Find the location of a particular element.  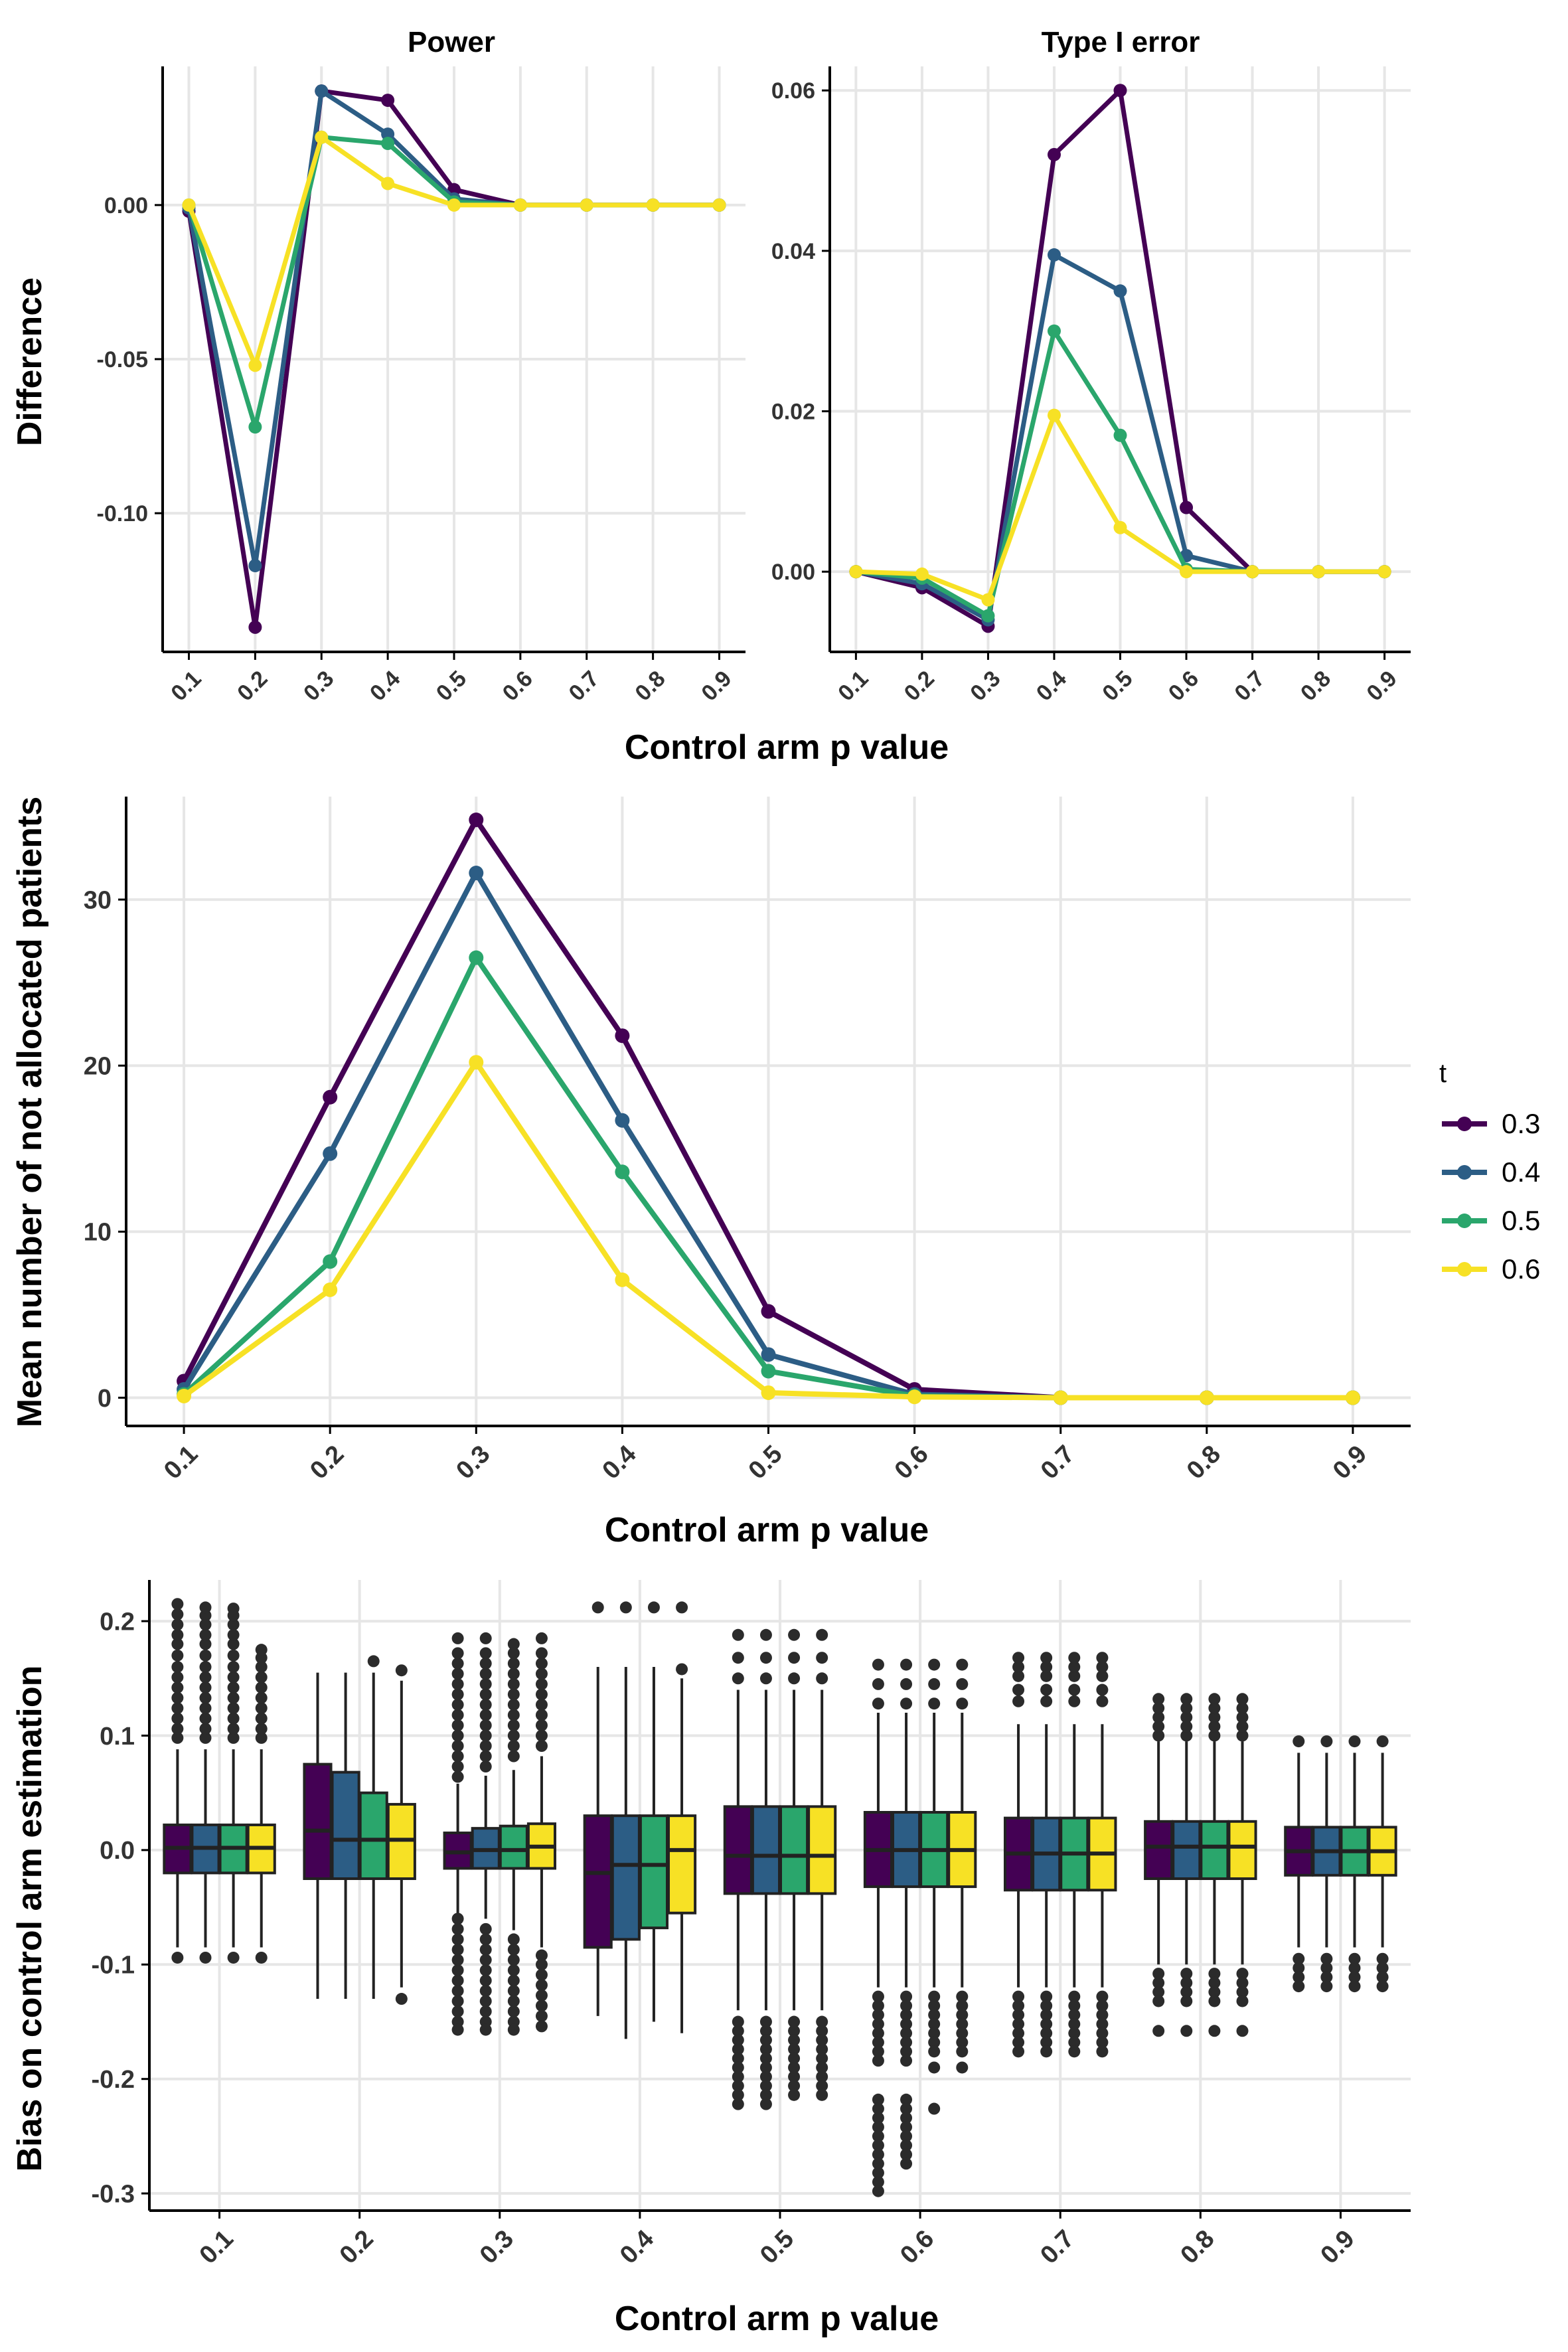

y-tick-label: 0.02 is located at coordinates (793, 411).